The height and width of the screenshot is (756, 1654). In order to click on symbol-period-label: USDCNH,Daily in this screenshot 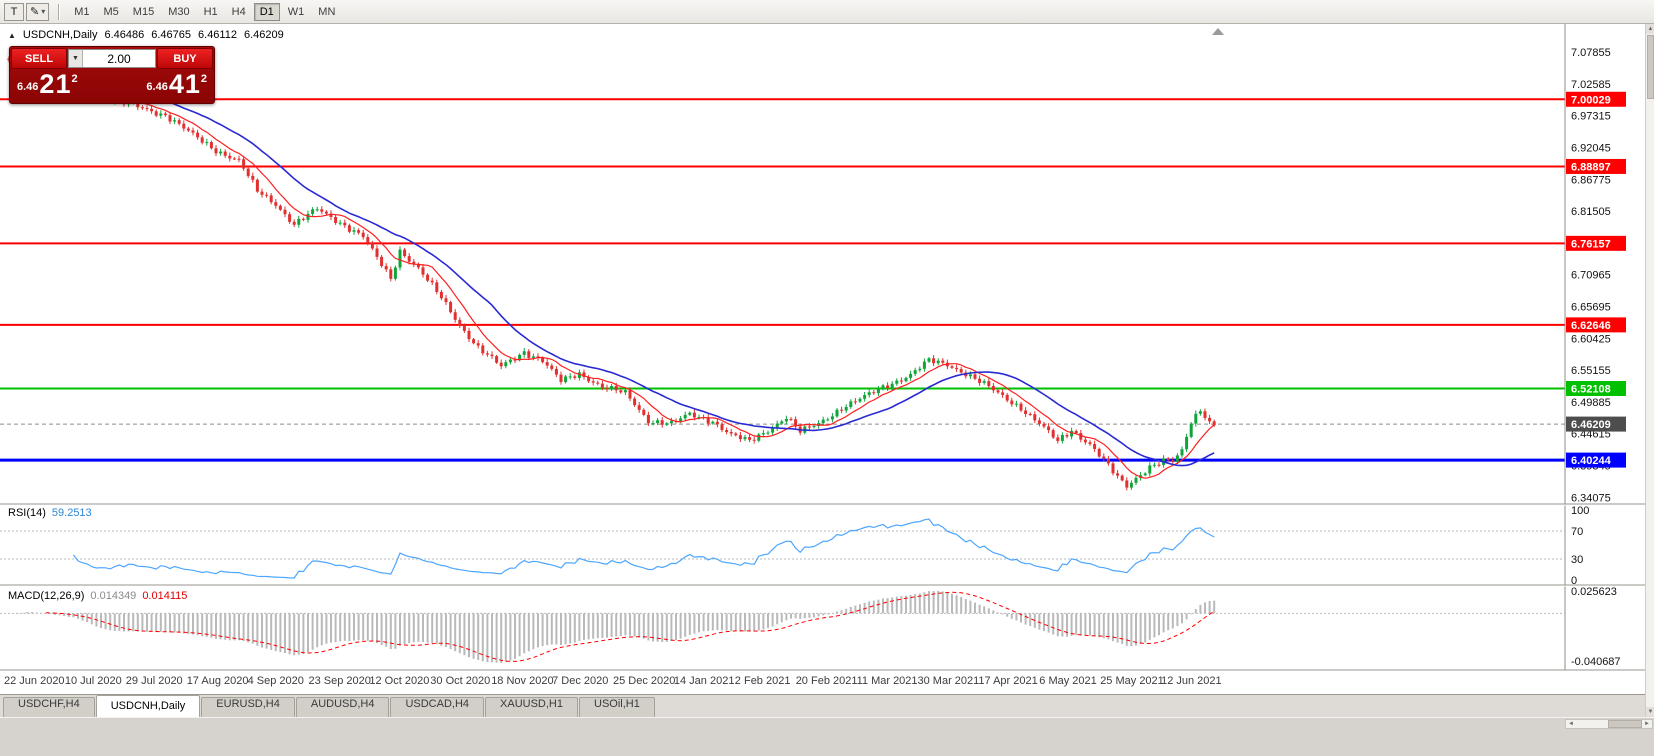, I will do `click(60, 35)`.